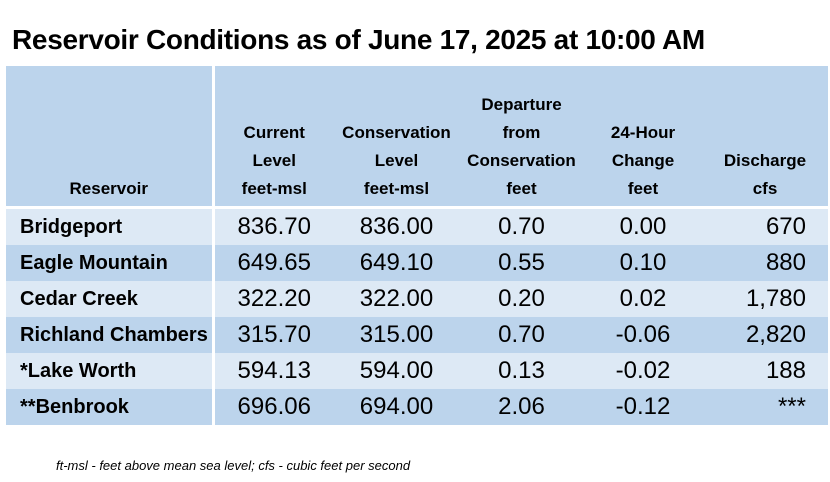 Image resolution: width=830 pixels, height=482 pixels. Describe the element at coordinates (643, 335) in the screenshot. I see `change-cell: -0.06` at that location.